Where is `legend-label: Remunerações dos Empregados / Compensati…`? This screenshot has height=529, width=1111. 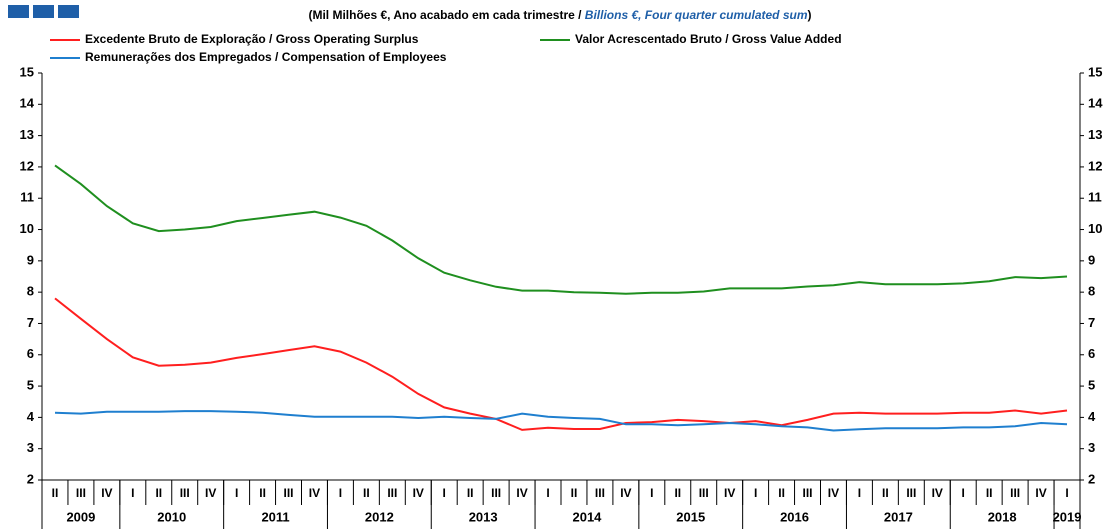 legend-label: Remunerações dos Empregados / Compensati… is located at coordinates (266, 57).